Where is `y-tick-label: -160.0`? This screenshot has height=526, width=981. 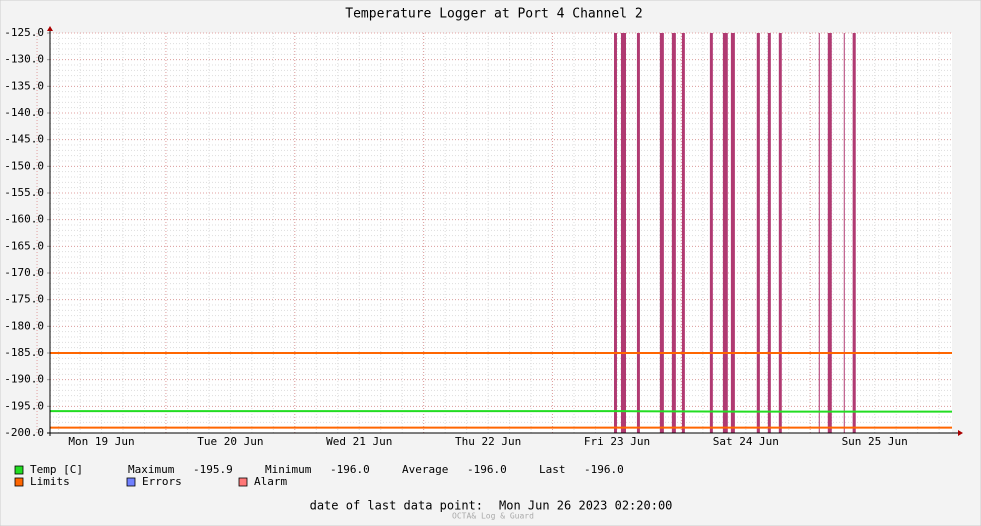
y-tick-label: -160.0 is located at coordinates (24, 219).